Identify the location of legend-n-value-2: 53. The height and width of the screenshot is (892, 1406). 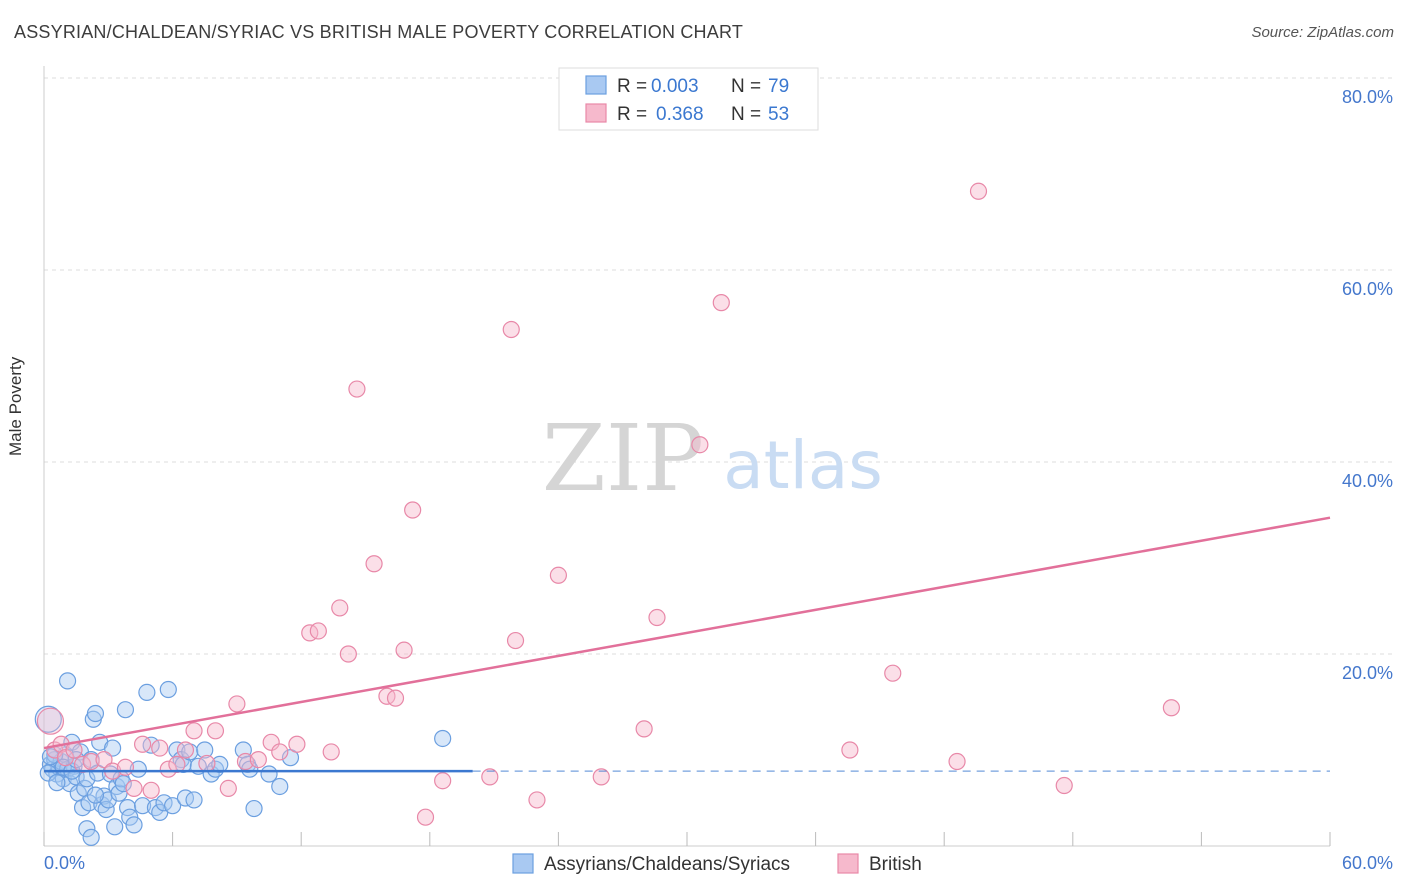
(778, 114).